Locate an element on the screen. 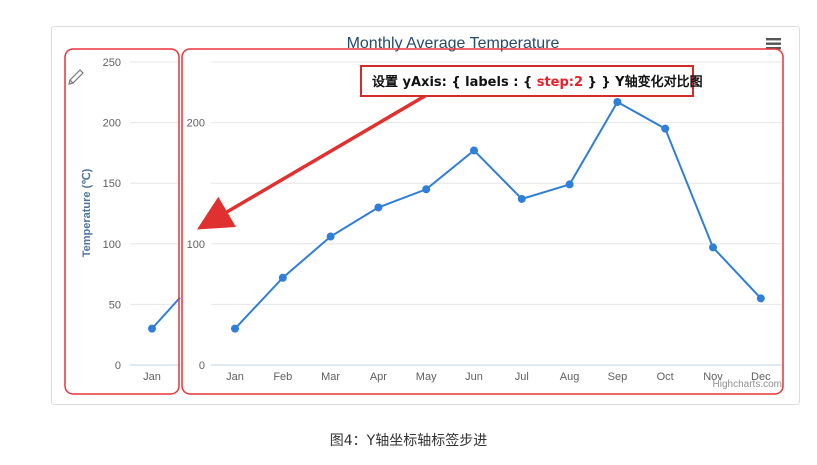  left-y-tick-label: 200 is located at coordinates (112, 124).